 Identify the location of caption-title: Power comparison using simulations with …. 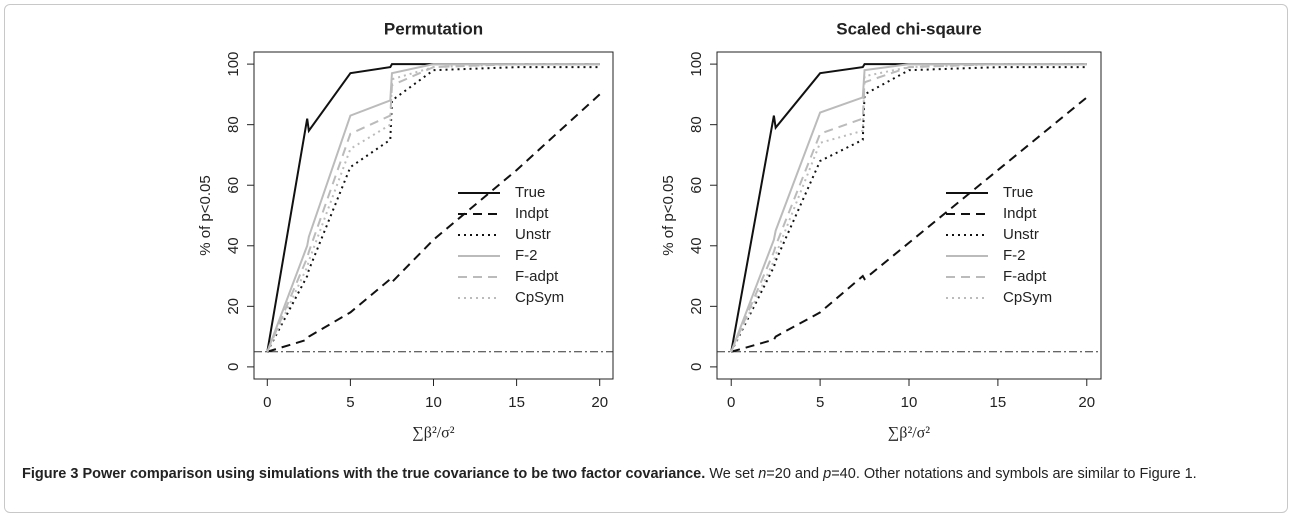
(394, 474).